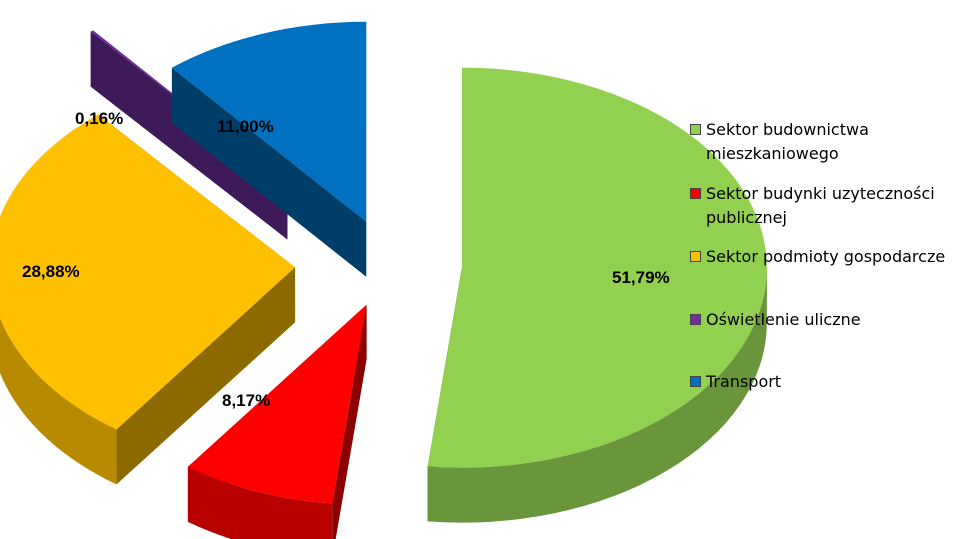 This screenshot has height=539, width=980. I want to click on legend-label: Transport, so click(744, 381).